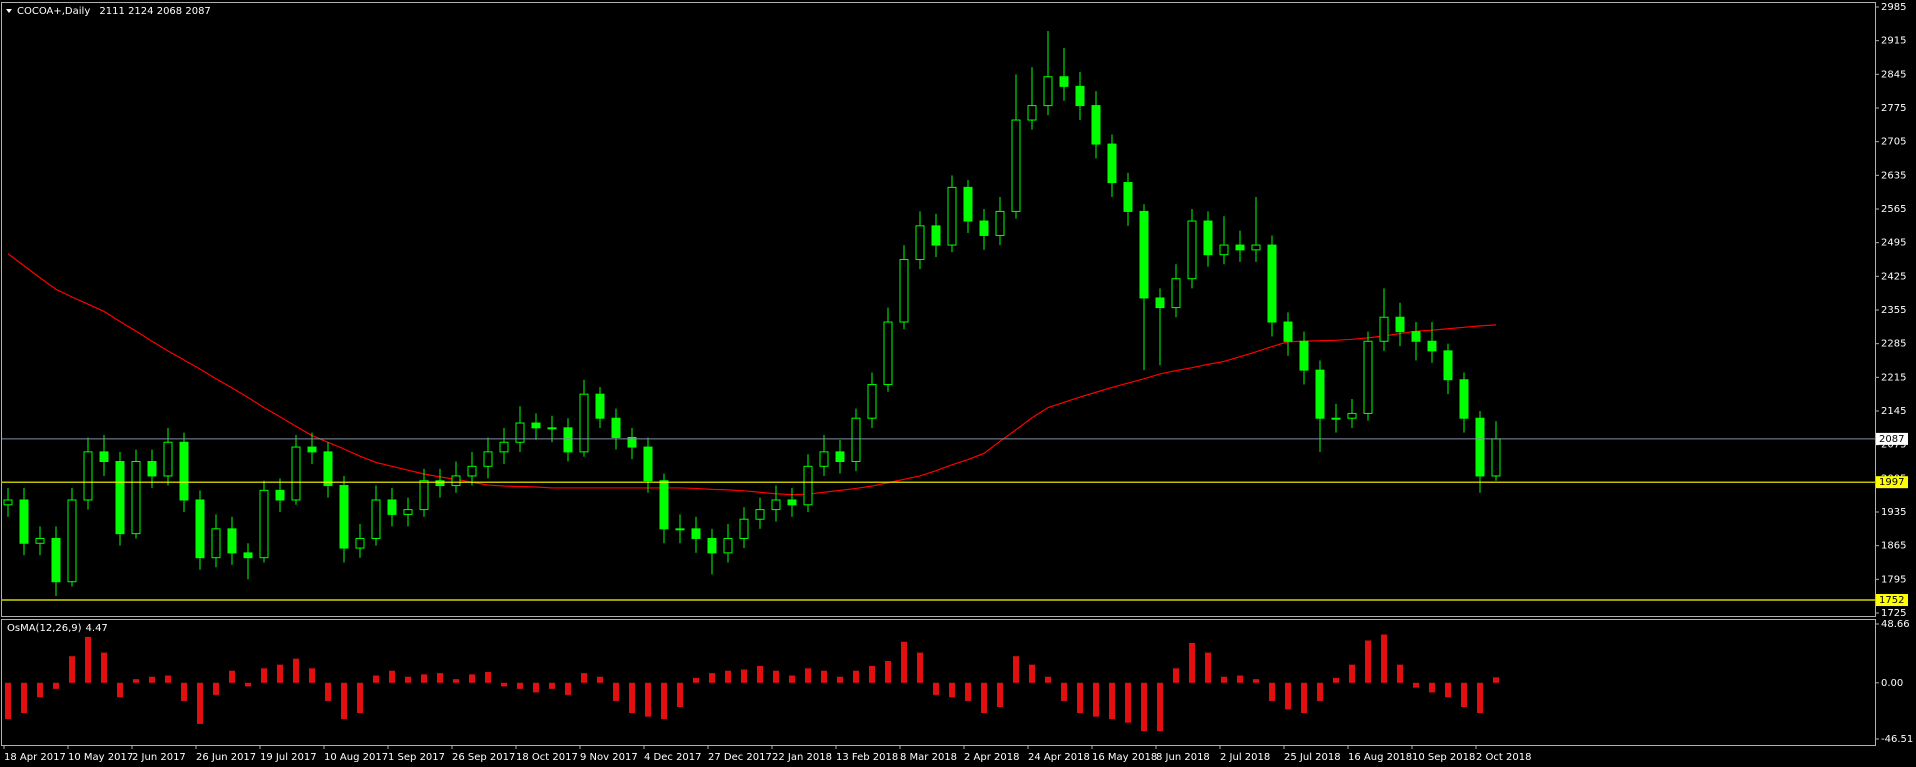  What do you see at coordinates (1893, 108) in the screenshot?
I see `y-tick-label: 2775` at bounding box center [1893, 108].